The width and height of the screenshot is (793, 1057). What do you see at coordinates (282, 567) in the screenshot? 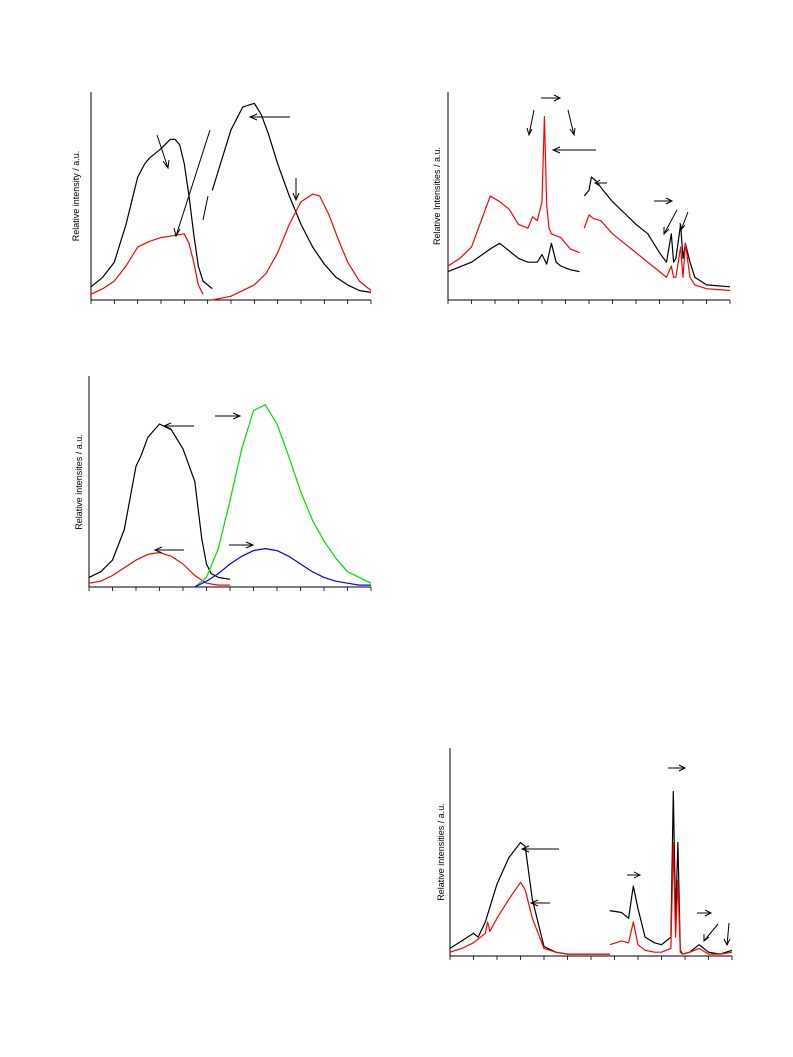
I see `series-line-blue` at bounding box center [282, 567].